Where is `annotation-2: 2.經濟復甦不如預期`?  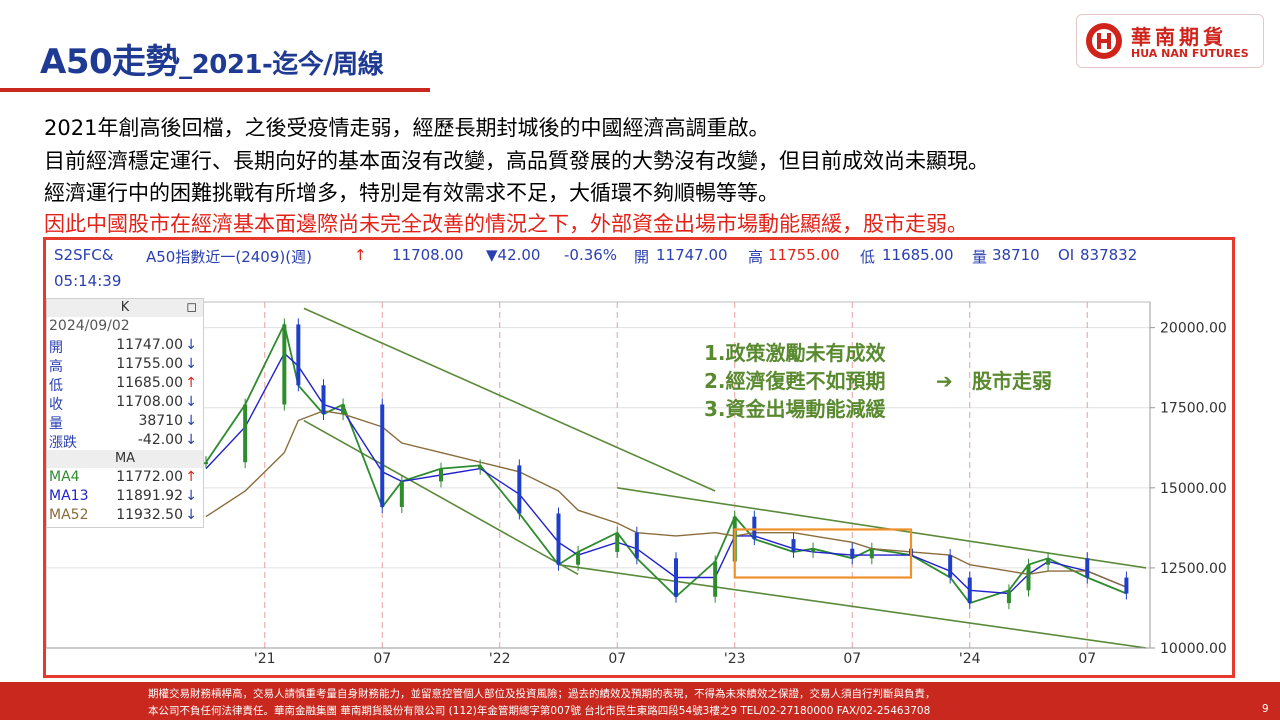
annotation-2: 2.經濟復甦不如預期 is located at coordinates (795, 381).